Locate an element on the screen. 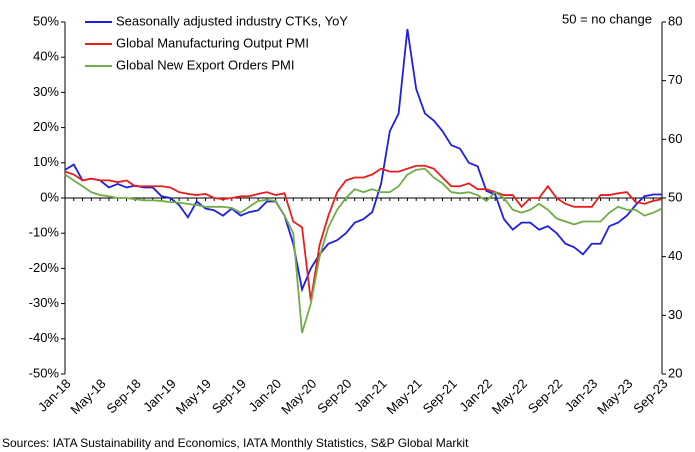 Image resolution: width=695 pixels, height=452 pixels. x-tick-label: May-22 is located at coordinates (509, 396).